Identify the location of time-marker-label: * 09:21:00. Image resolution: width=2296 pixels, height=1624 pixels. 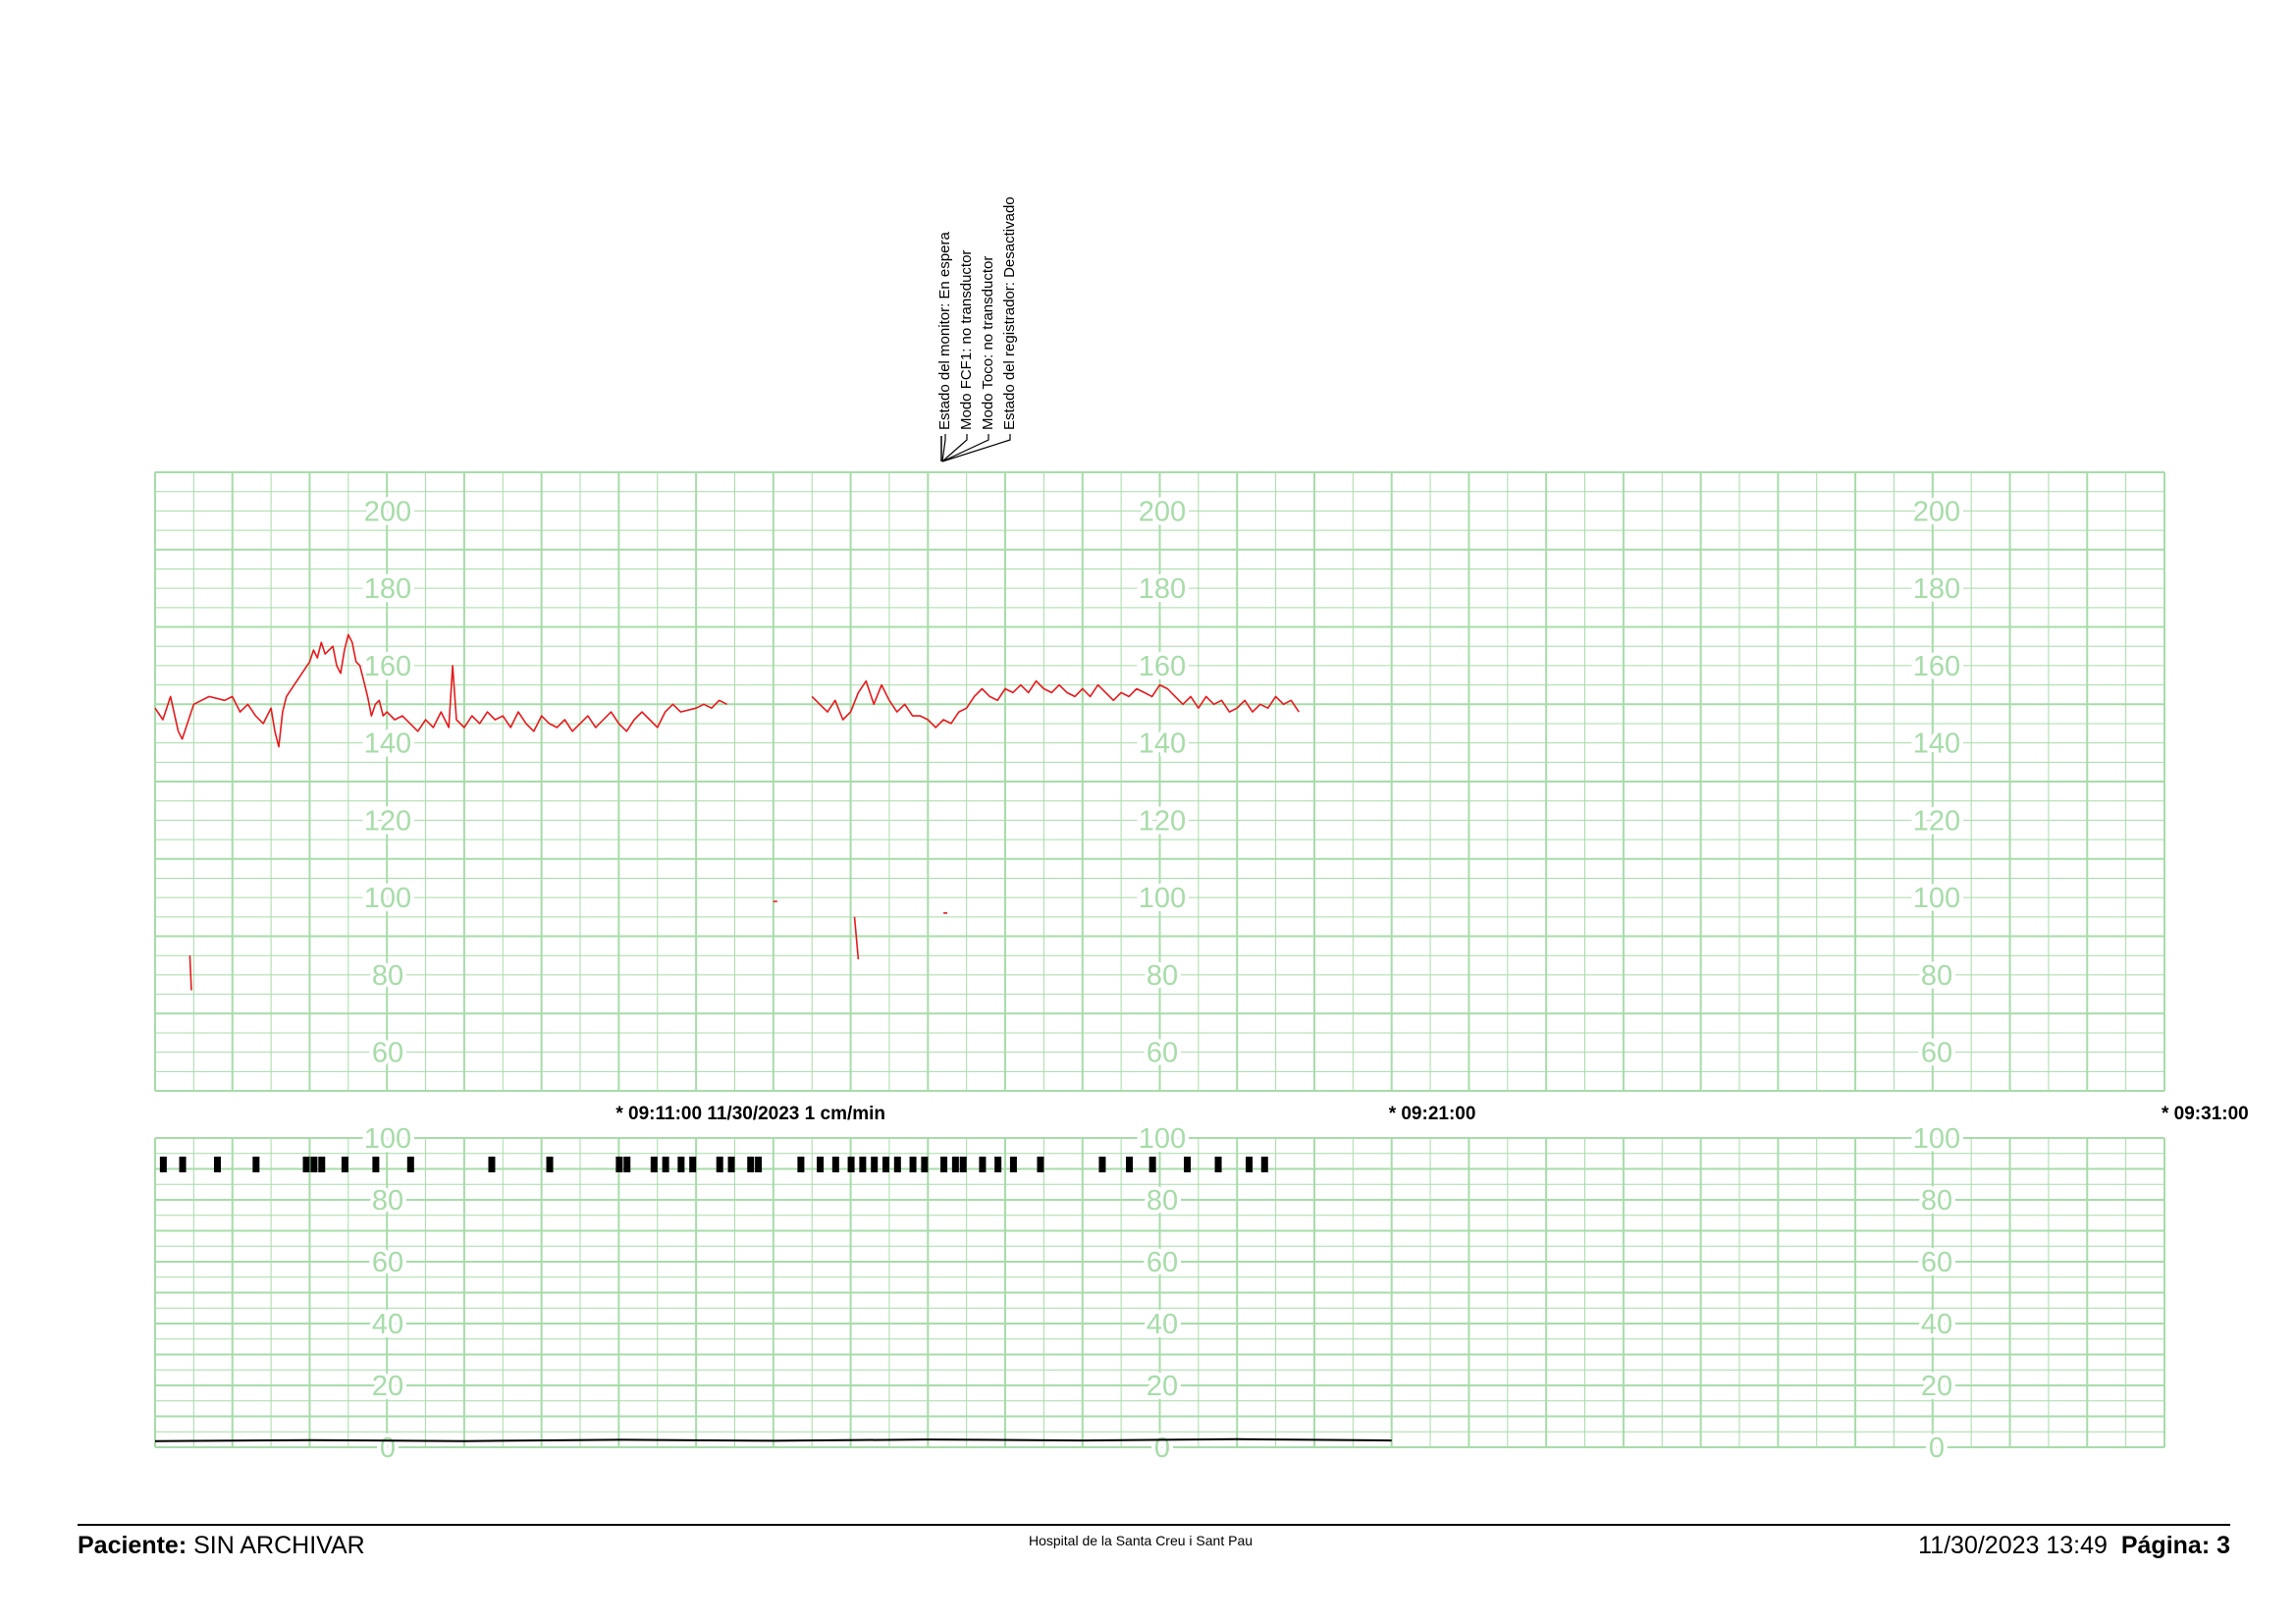
(1432, 1114).